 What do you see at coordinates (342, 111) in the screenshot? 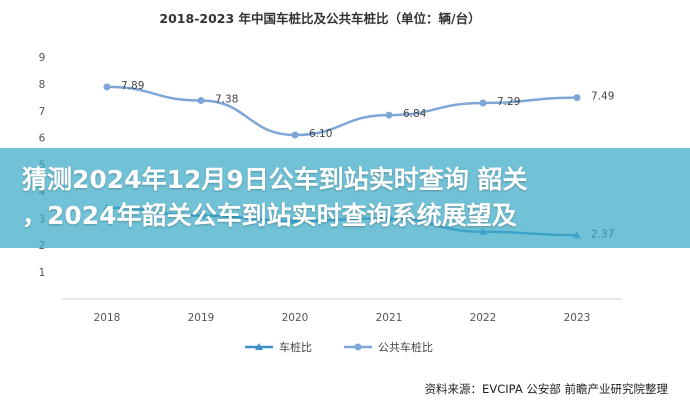
I see `series-line` at bounding box center [342, 111].